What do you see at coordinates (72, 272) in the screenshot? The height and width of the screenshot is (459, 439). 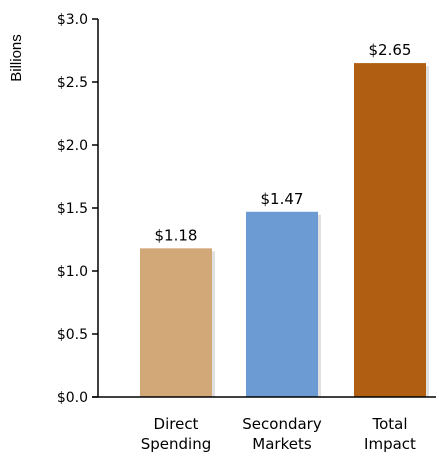 I see `y-tick-label: $1.0` at bounding box center [72, 272].